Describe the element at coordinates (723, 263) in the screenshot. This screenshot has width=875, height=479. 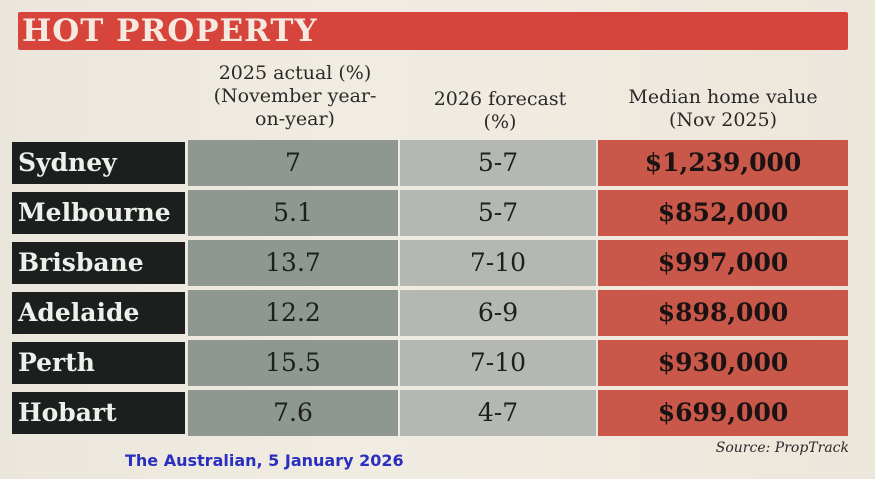
I see `median-value-cell: $997,000` at that location.